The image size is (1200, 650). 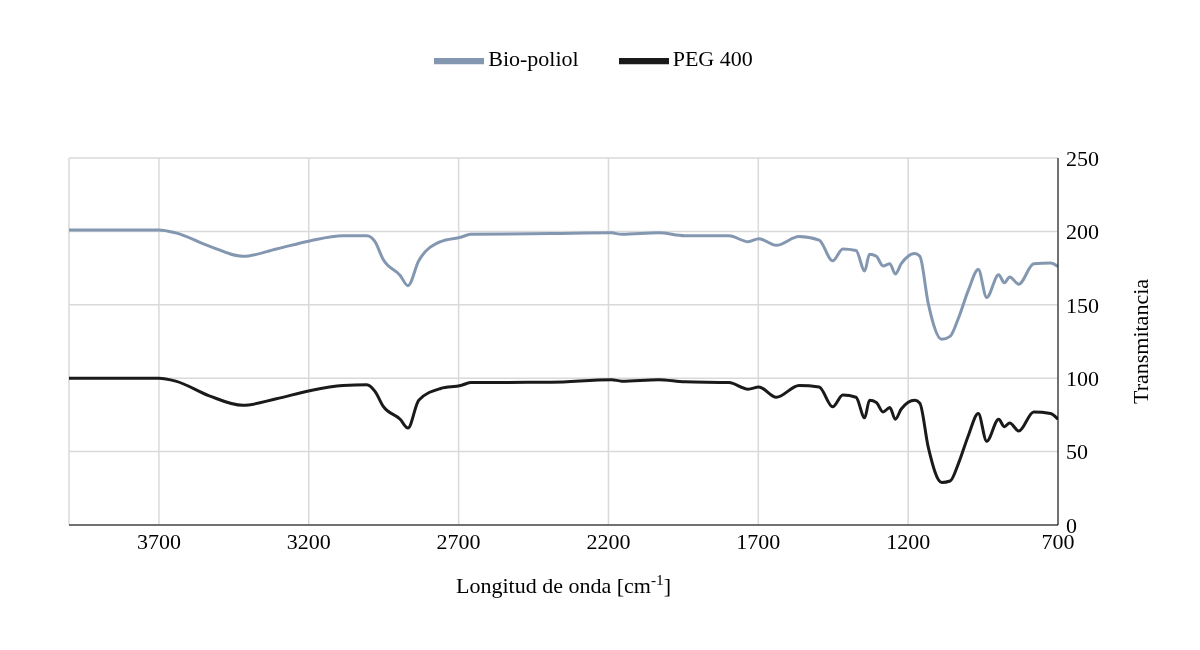 I want to click on x-tick-label: 1200, so click(x=908, y=541).